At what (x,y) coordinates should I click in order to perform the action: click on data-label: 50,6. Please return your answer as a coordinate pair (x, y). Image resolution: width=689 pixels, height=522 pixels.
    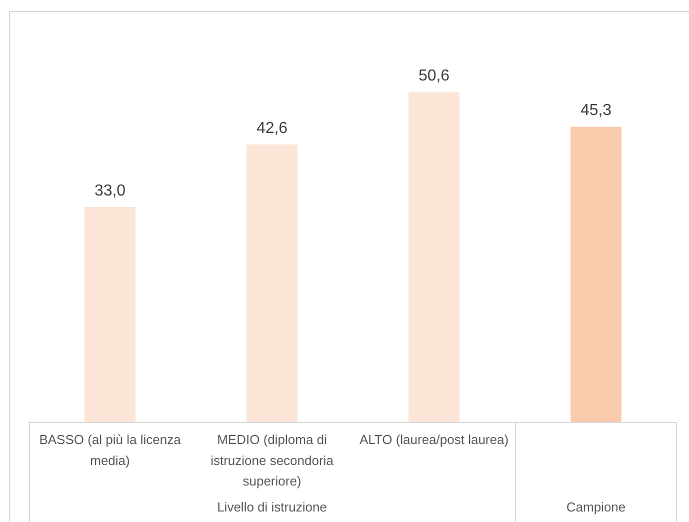
    Looking at the image, I should click on (434, 76).